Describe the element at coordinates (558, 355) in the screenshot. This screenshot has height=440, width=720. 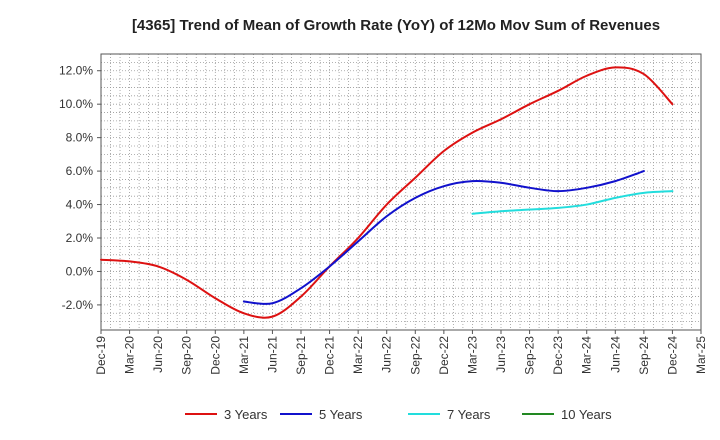
I see `x-tick-label: Dec-23` at that location.